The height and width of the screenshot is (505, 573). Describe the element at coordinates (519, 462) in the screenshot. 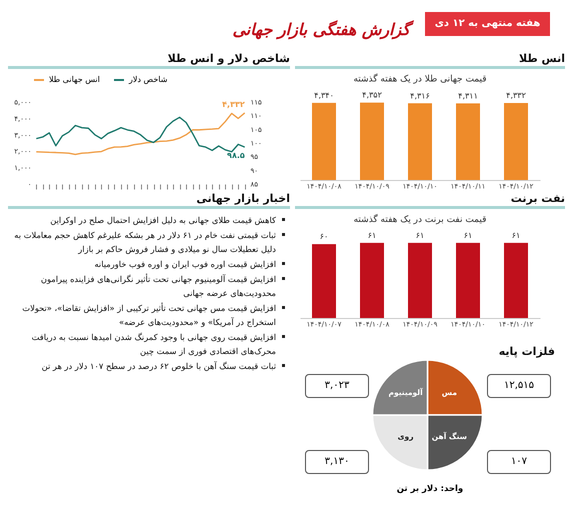

I see `text: ۱۰۷` at that location.